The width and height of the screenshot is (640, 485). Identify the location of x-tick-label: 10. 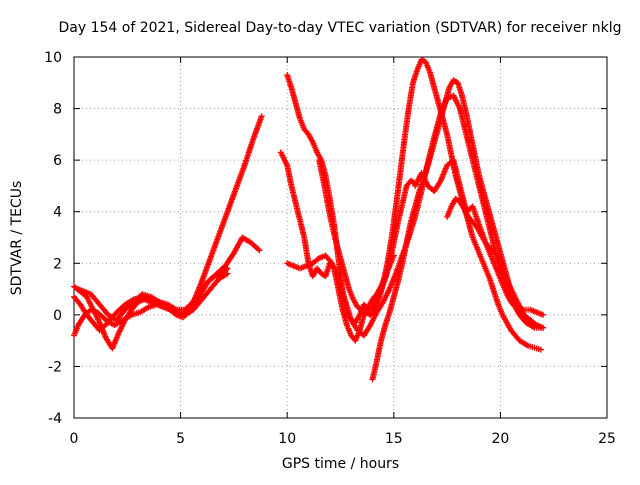
(287, 439).